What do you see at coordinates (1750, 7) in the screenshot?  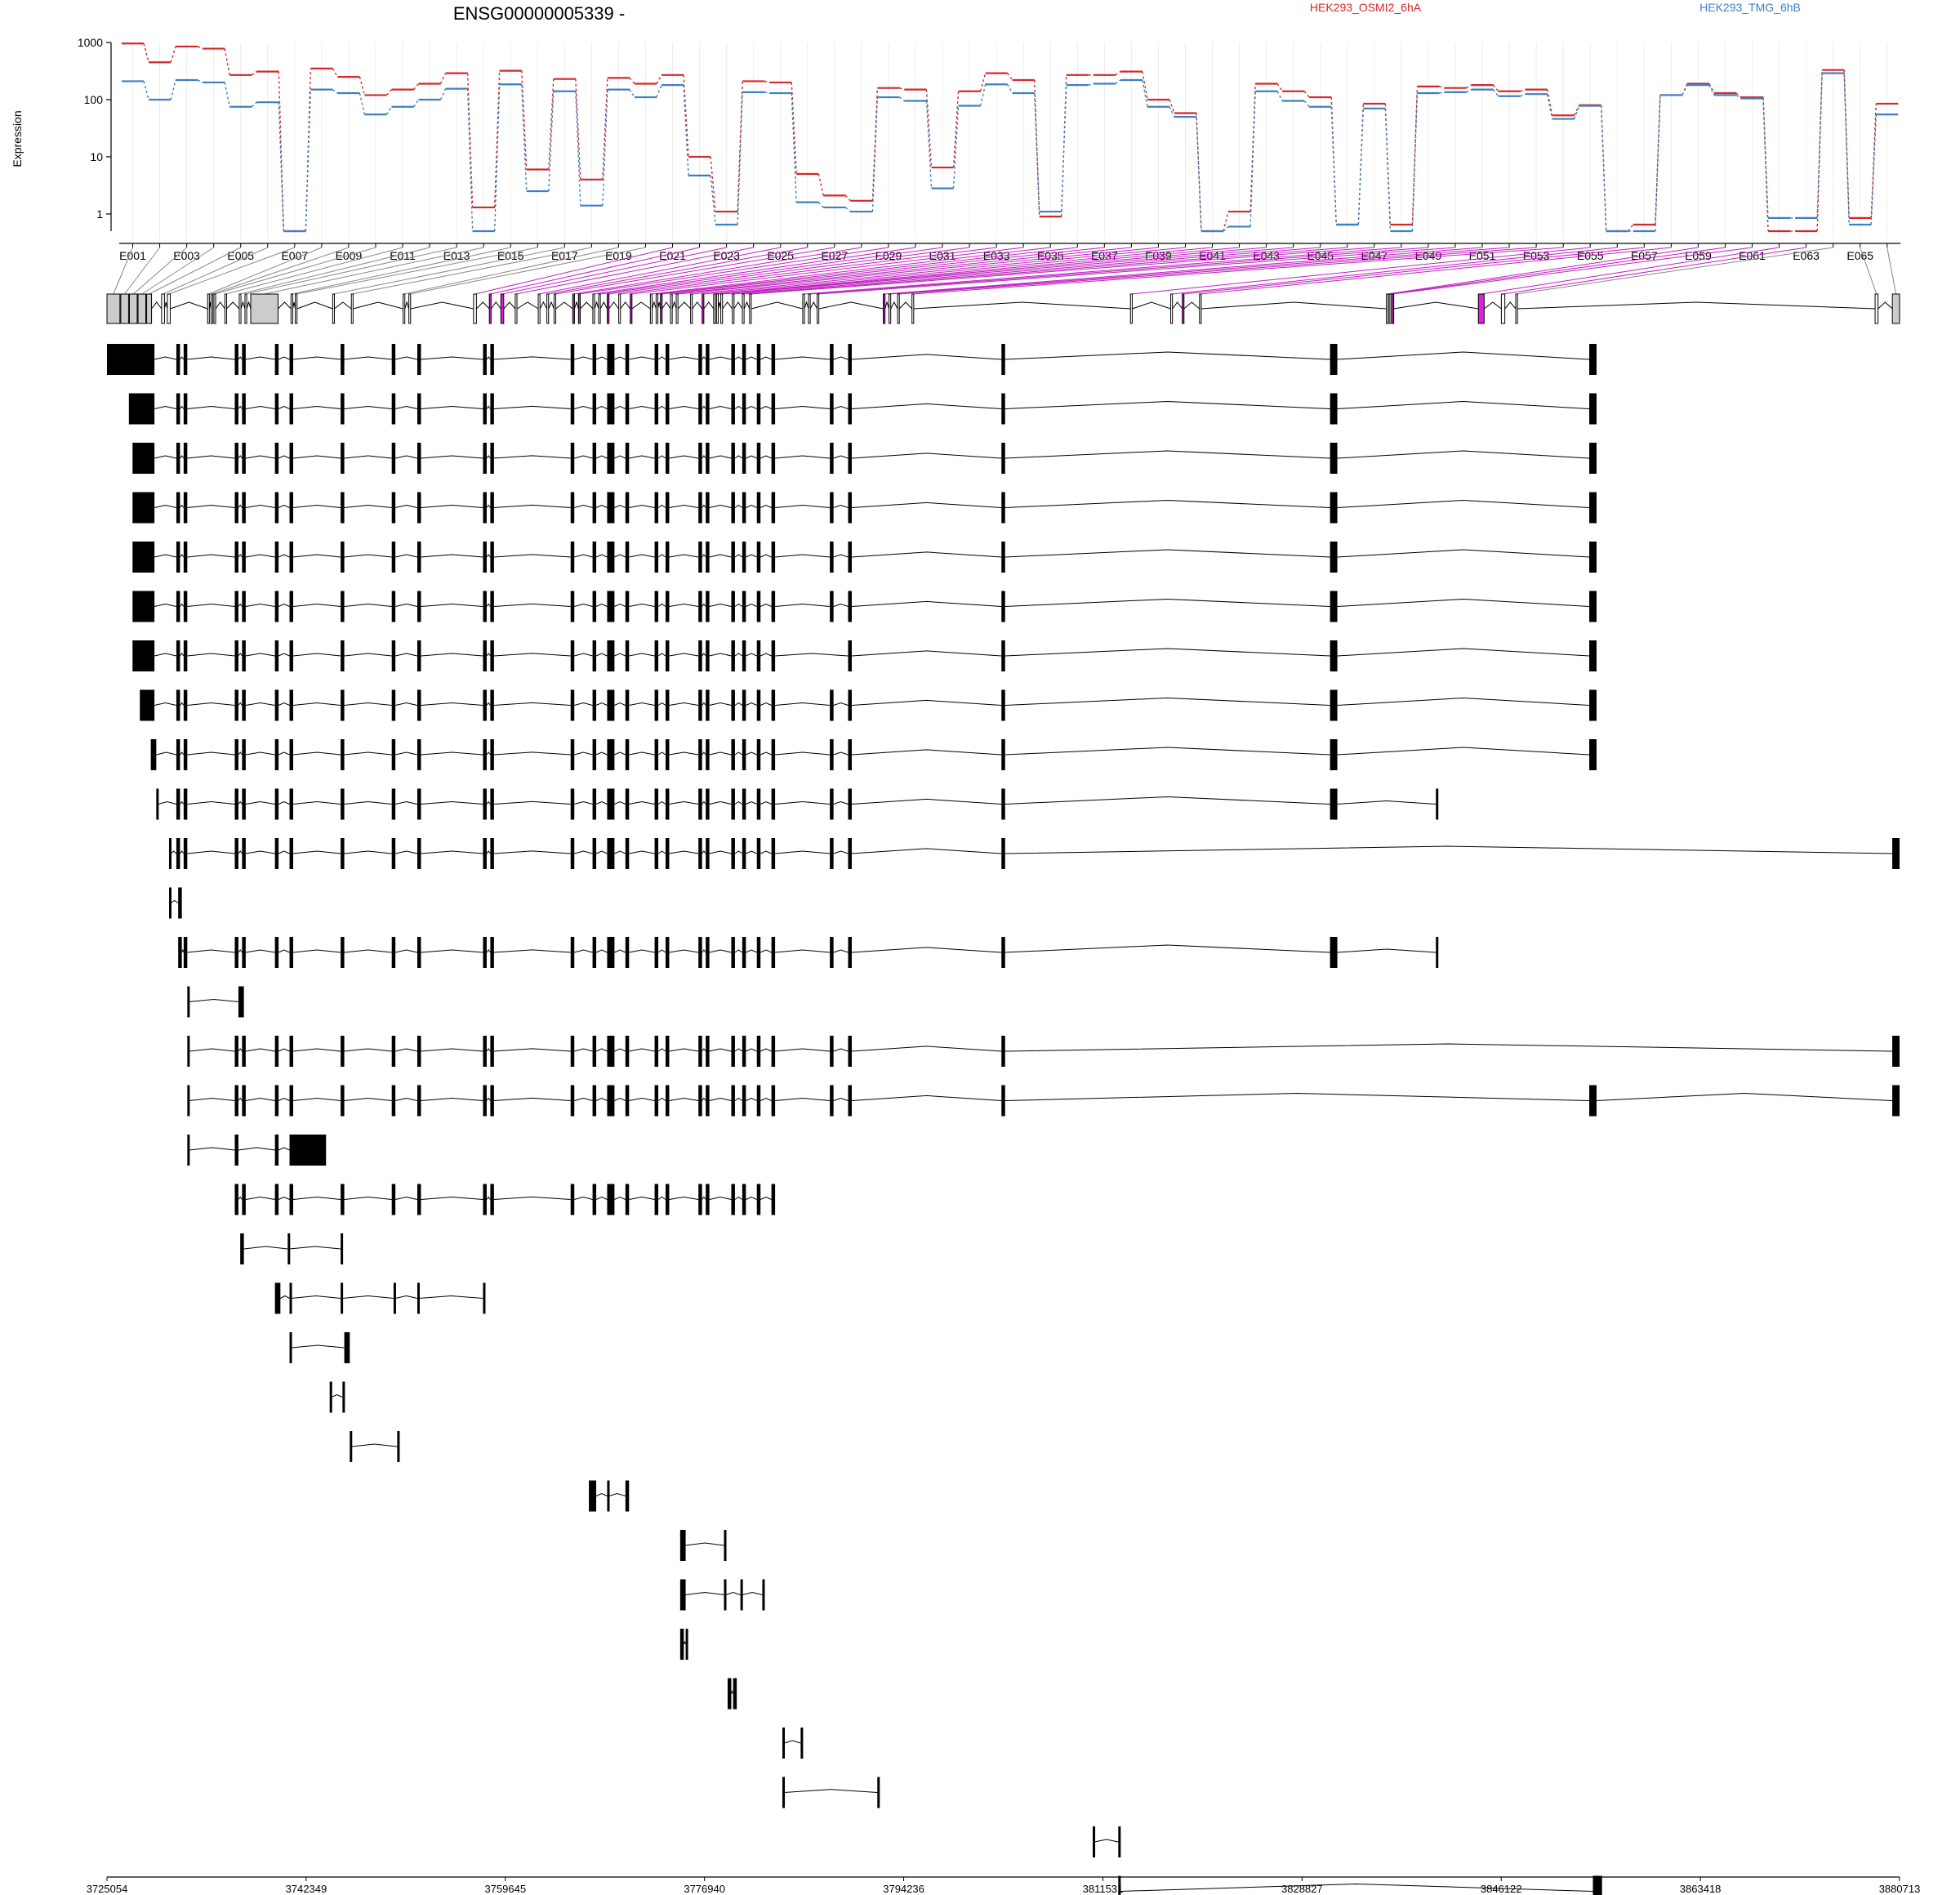 I see `legend-label-tmg: HEK293_TMG_6hB` at bounding box center [1750, 7].